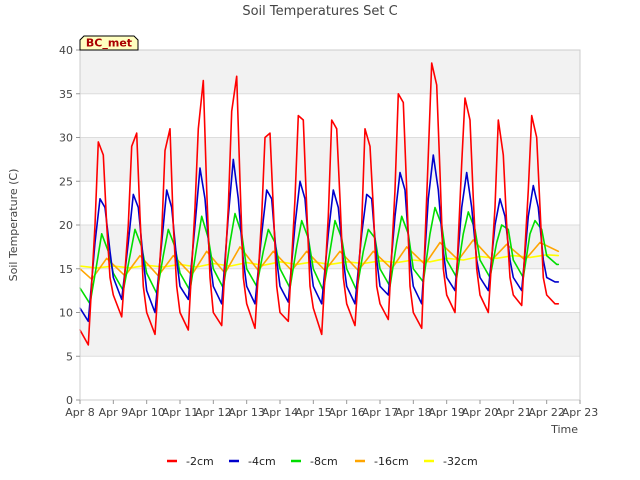 The image size is (640, 480). Describe the element at coordinates (313, 412) in the screenshot. I see `x-tick-label: Apr 15` at that location.